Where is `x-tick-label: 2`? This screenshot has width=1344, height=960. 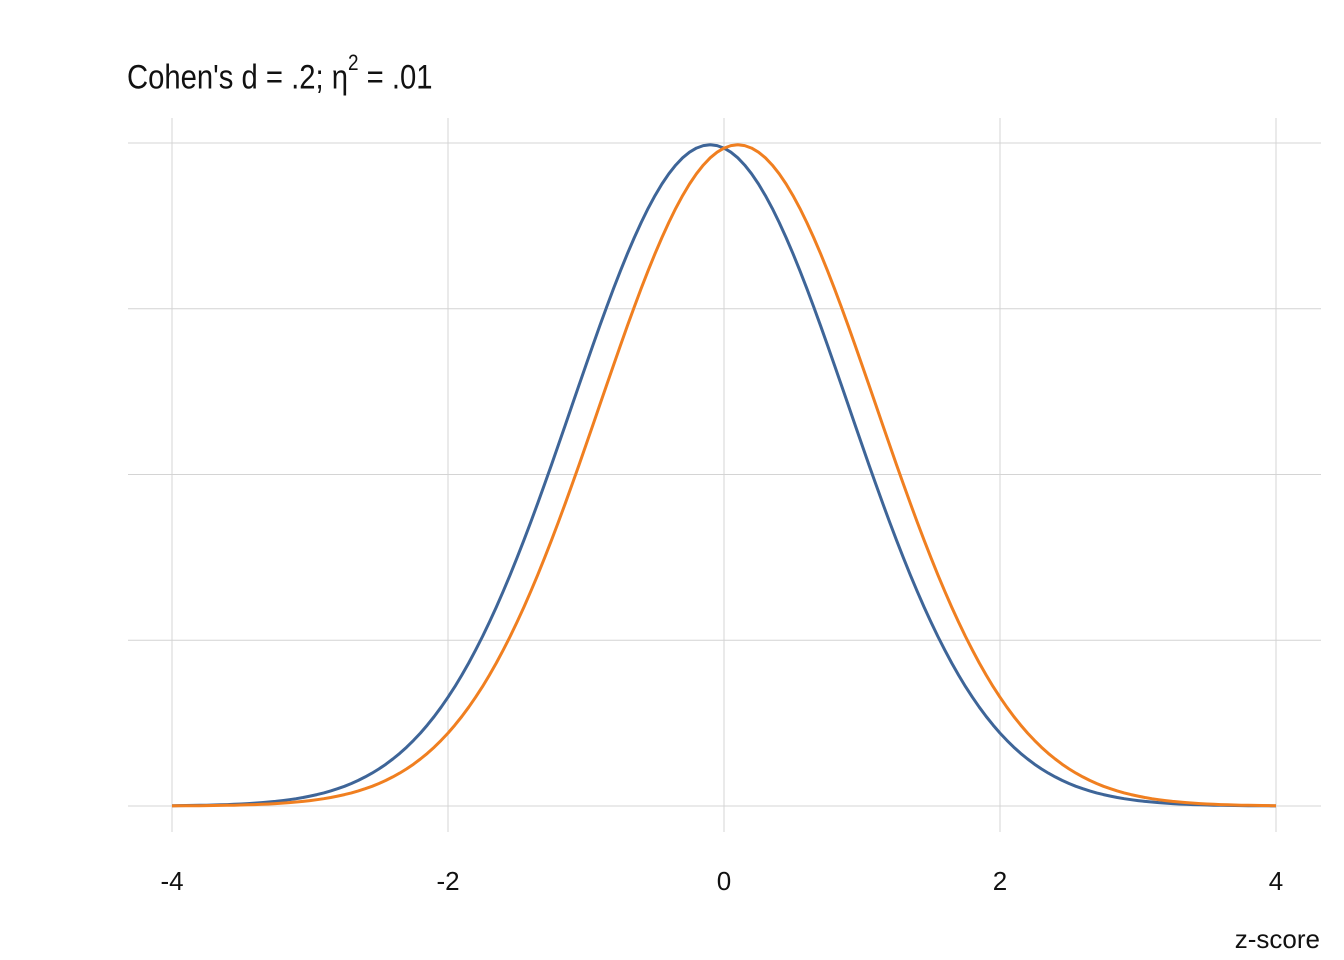 x-tick-label: 2 is located at coordinates (1000, 881).